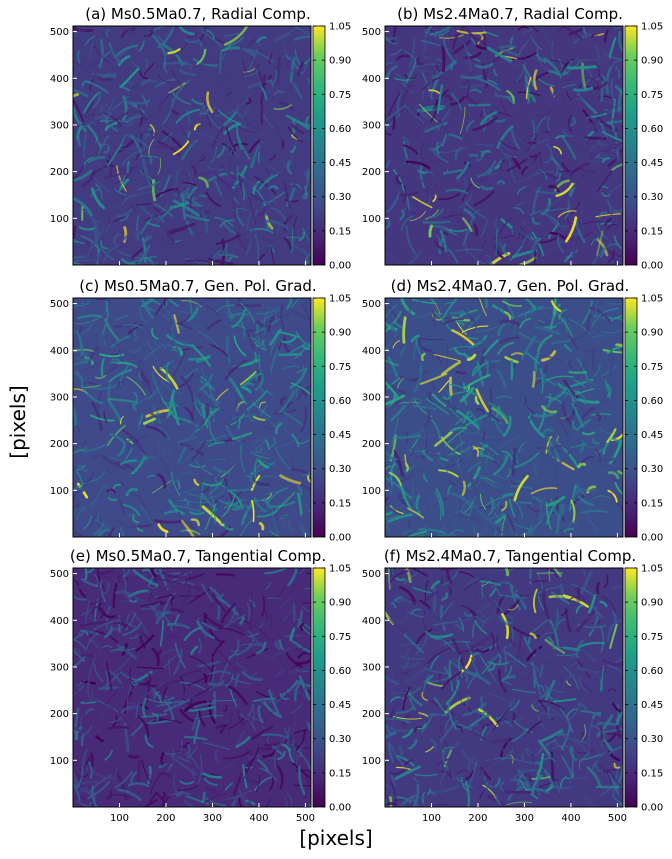  Describe the element at coordinates (340, 671) in the screenshot. I see `colorbar-tick-label-e-0.60: 0.60` at that location.